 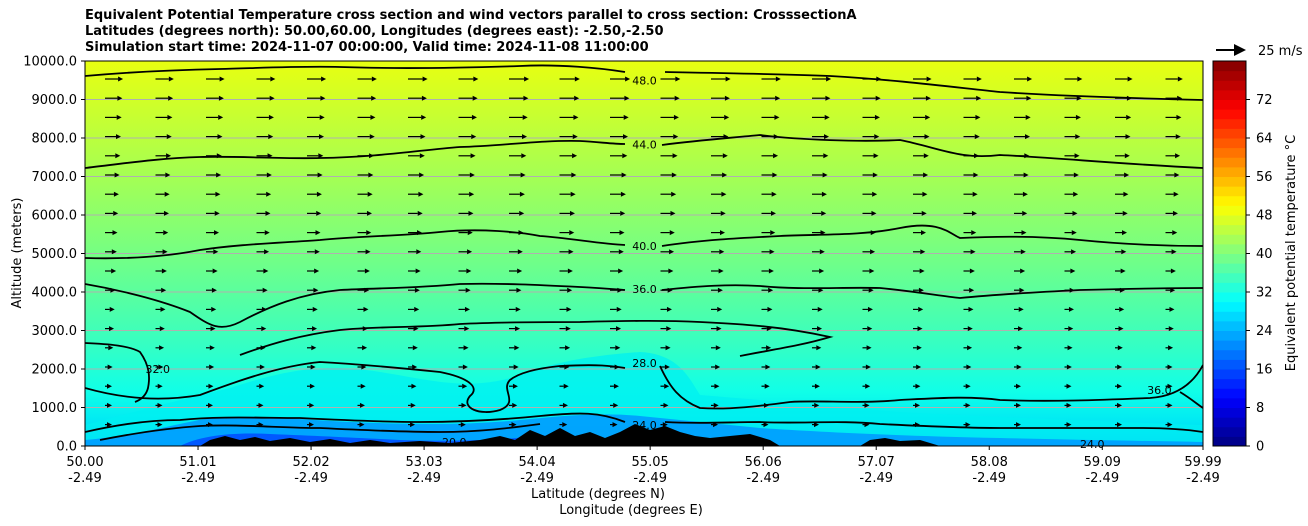 What do you see at coordinates (1264, 100) in the screenshot?
I see `colorbar-tick-label: 72` at bounding box center [1264, 100].